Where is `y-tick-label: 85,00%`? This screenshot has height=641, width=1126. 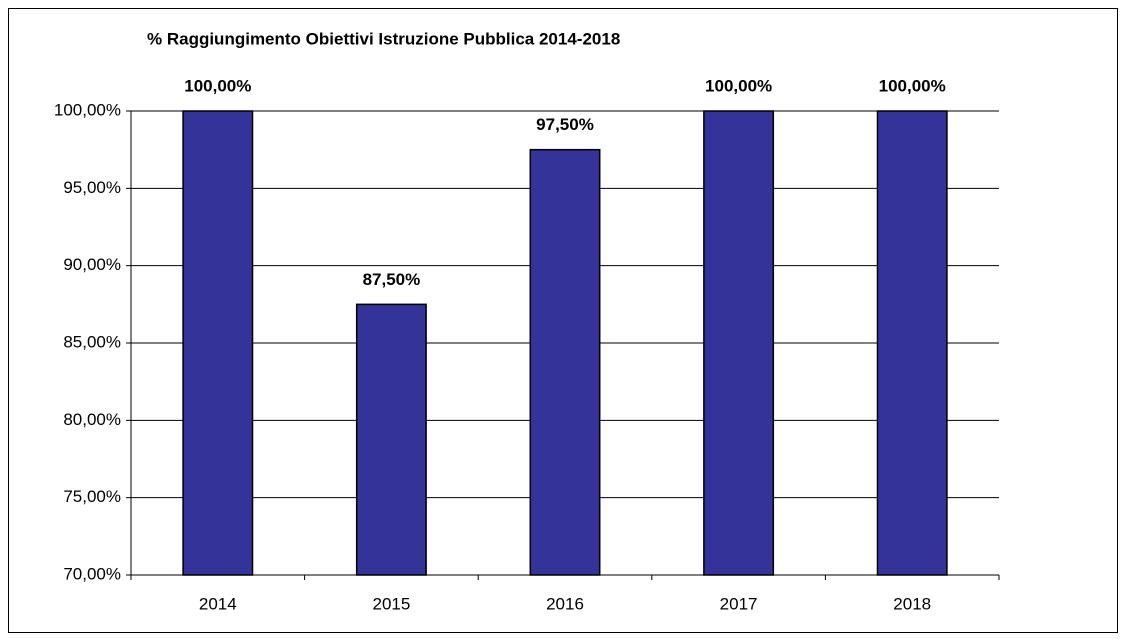 y-tick-label: 85,00% is located at coordinates (92, 341).